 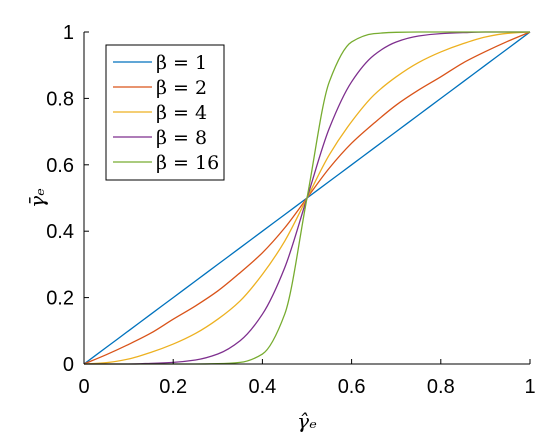 What do you see at coordinates (187, 163) in the screenshot?
I see `legend-label-5: β = 16` at bounding box center [187, 163].